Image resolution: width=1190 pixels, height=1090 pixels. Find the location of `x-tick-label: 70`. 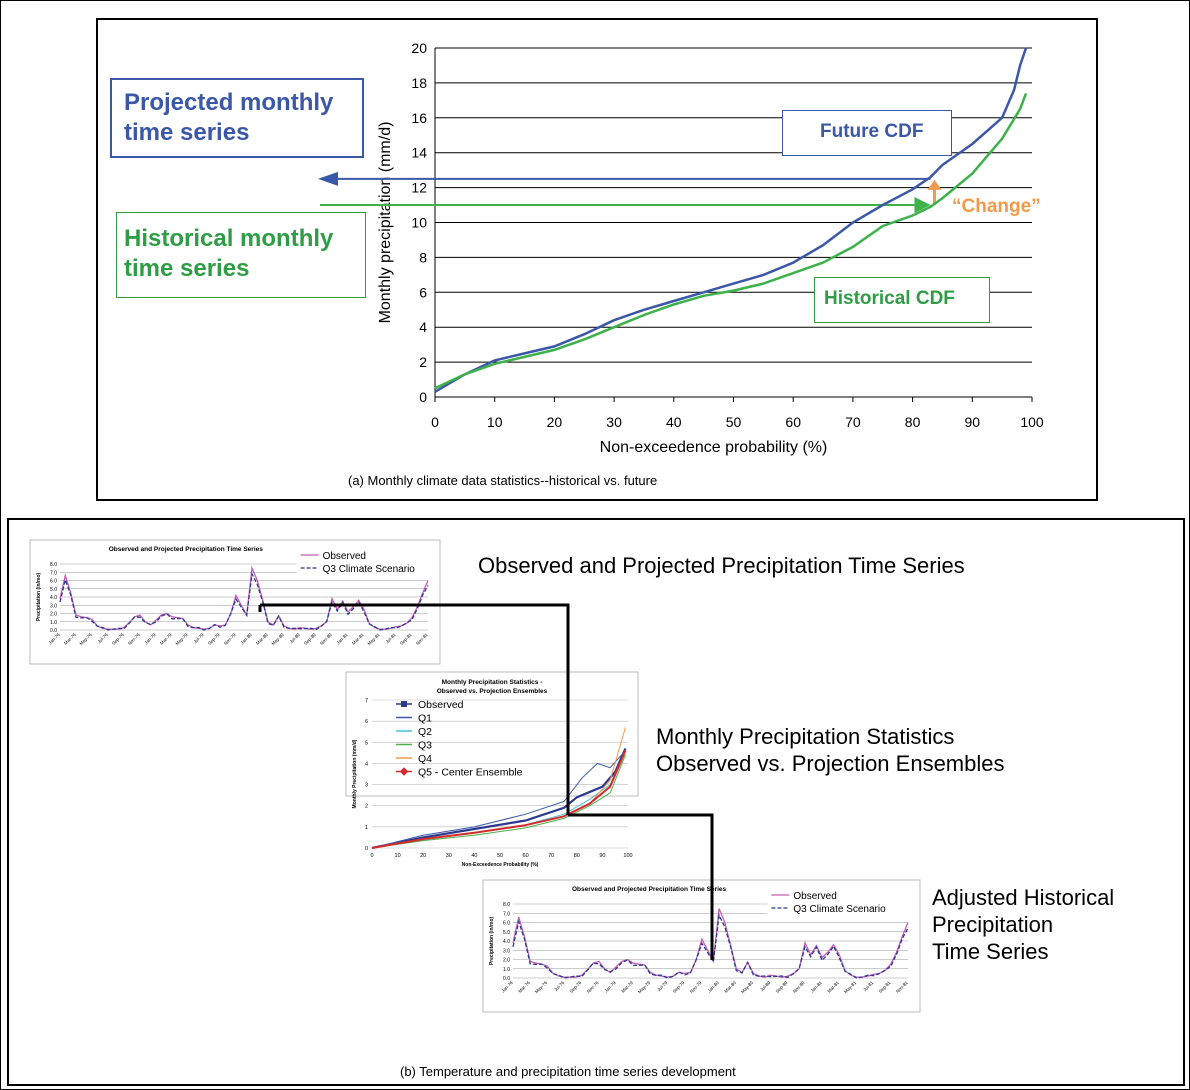

x-tick-label: 70 is located at coordinates (853, 422).